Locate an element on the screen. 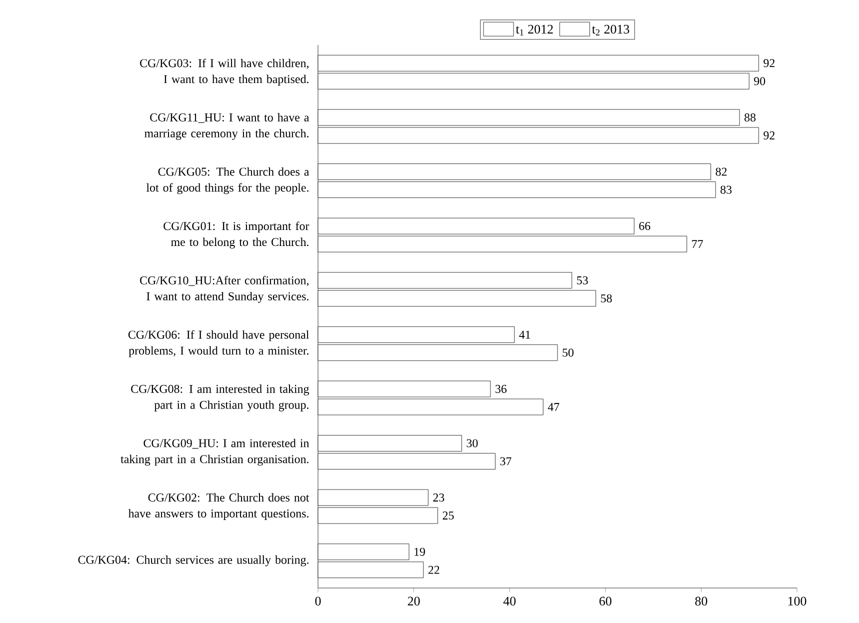 This screenshot has width=859, height=623. y-tick-label: CG/KG09_HU: I am interested in taking part in a Christian organisation. is located at coordinates (215, 452).